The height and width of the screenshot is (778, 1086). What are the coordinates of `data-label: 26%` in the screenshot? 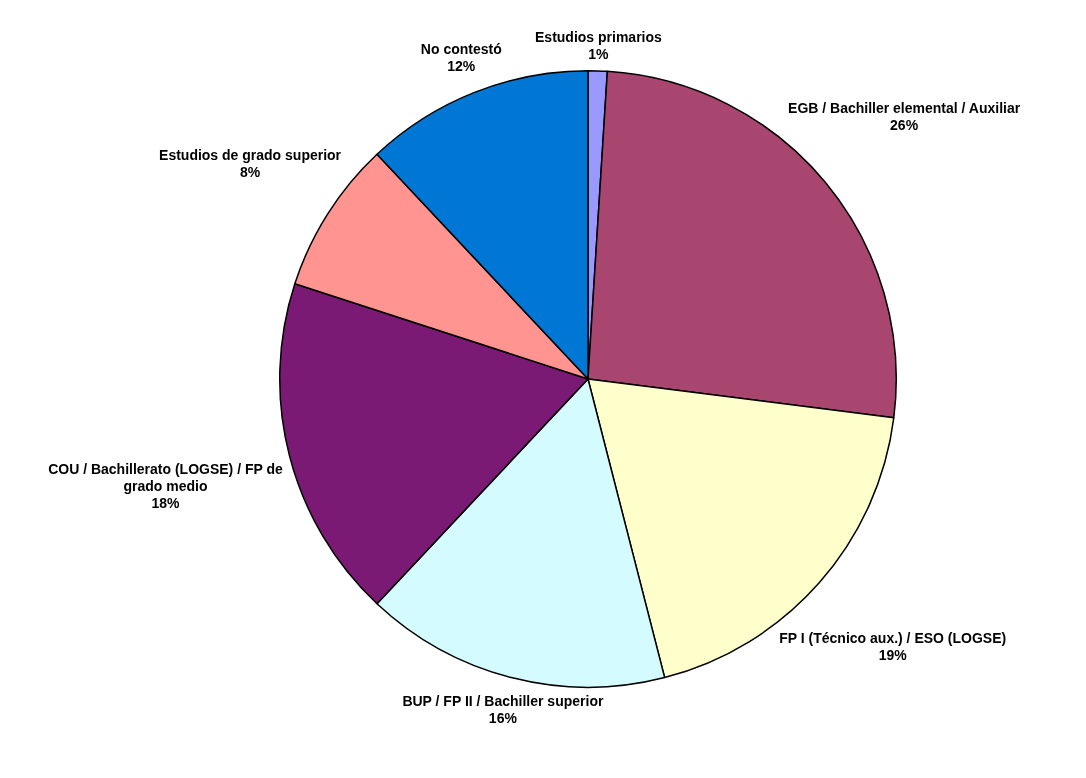 It's located at (904, 124).